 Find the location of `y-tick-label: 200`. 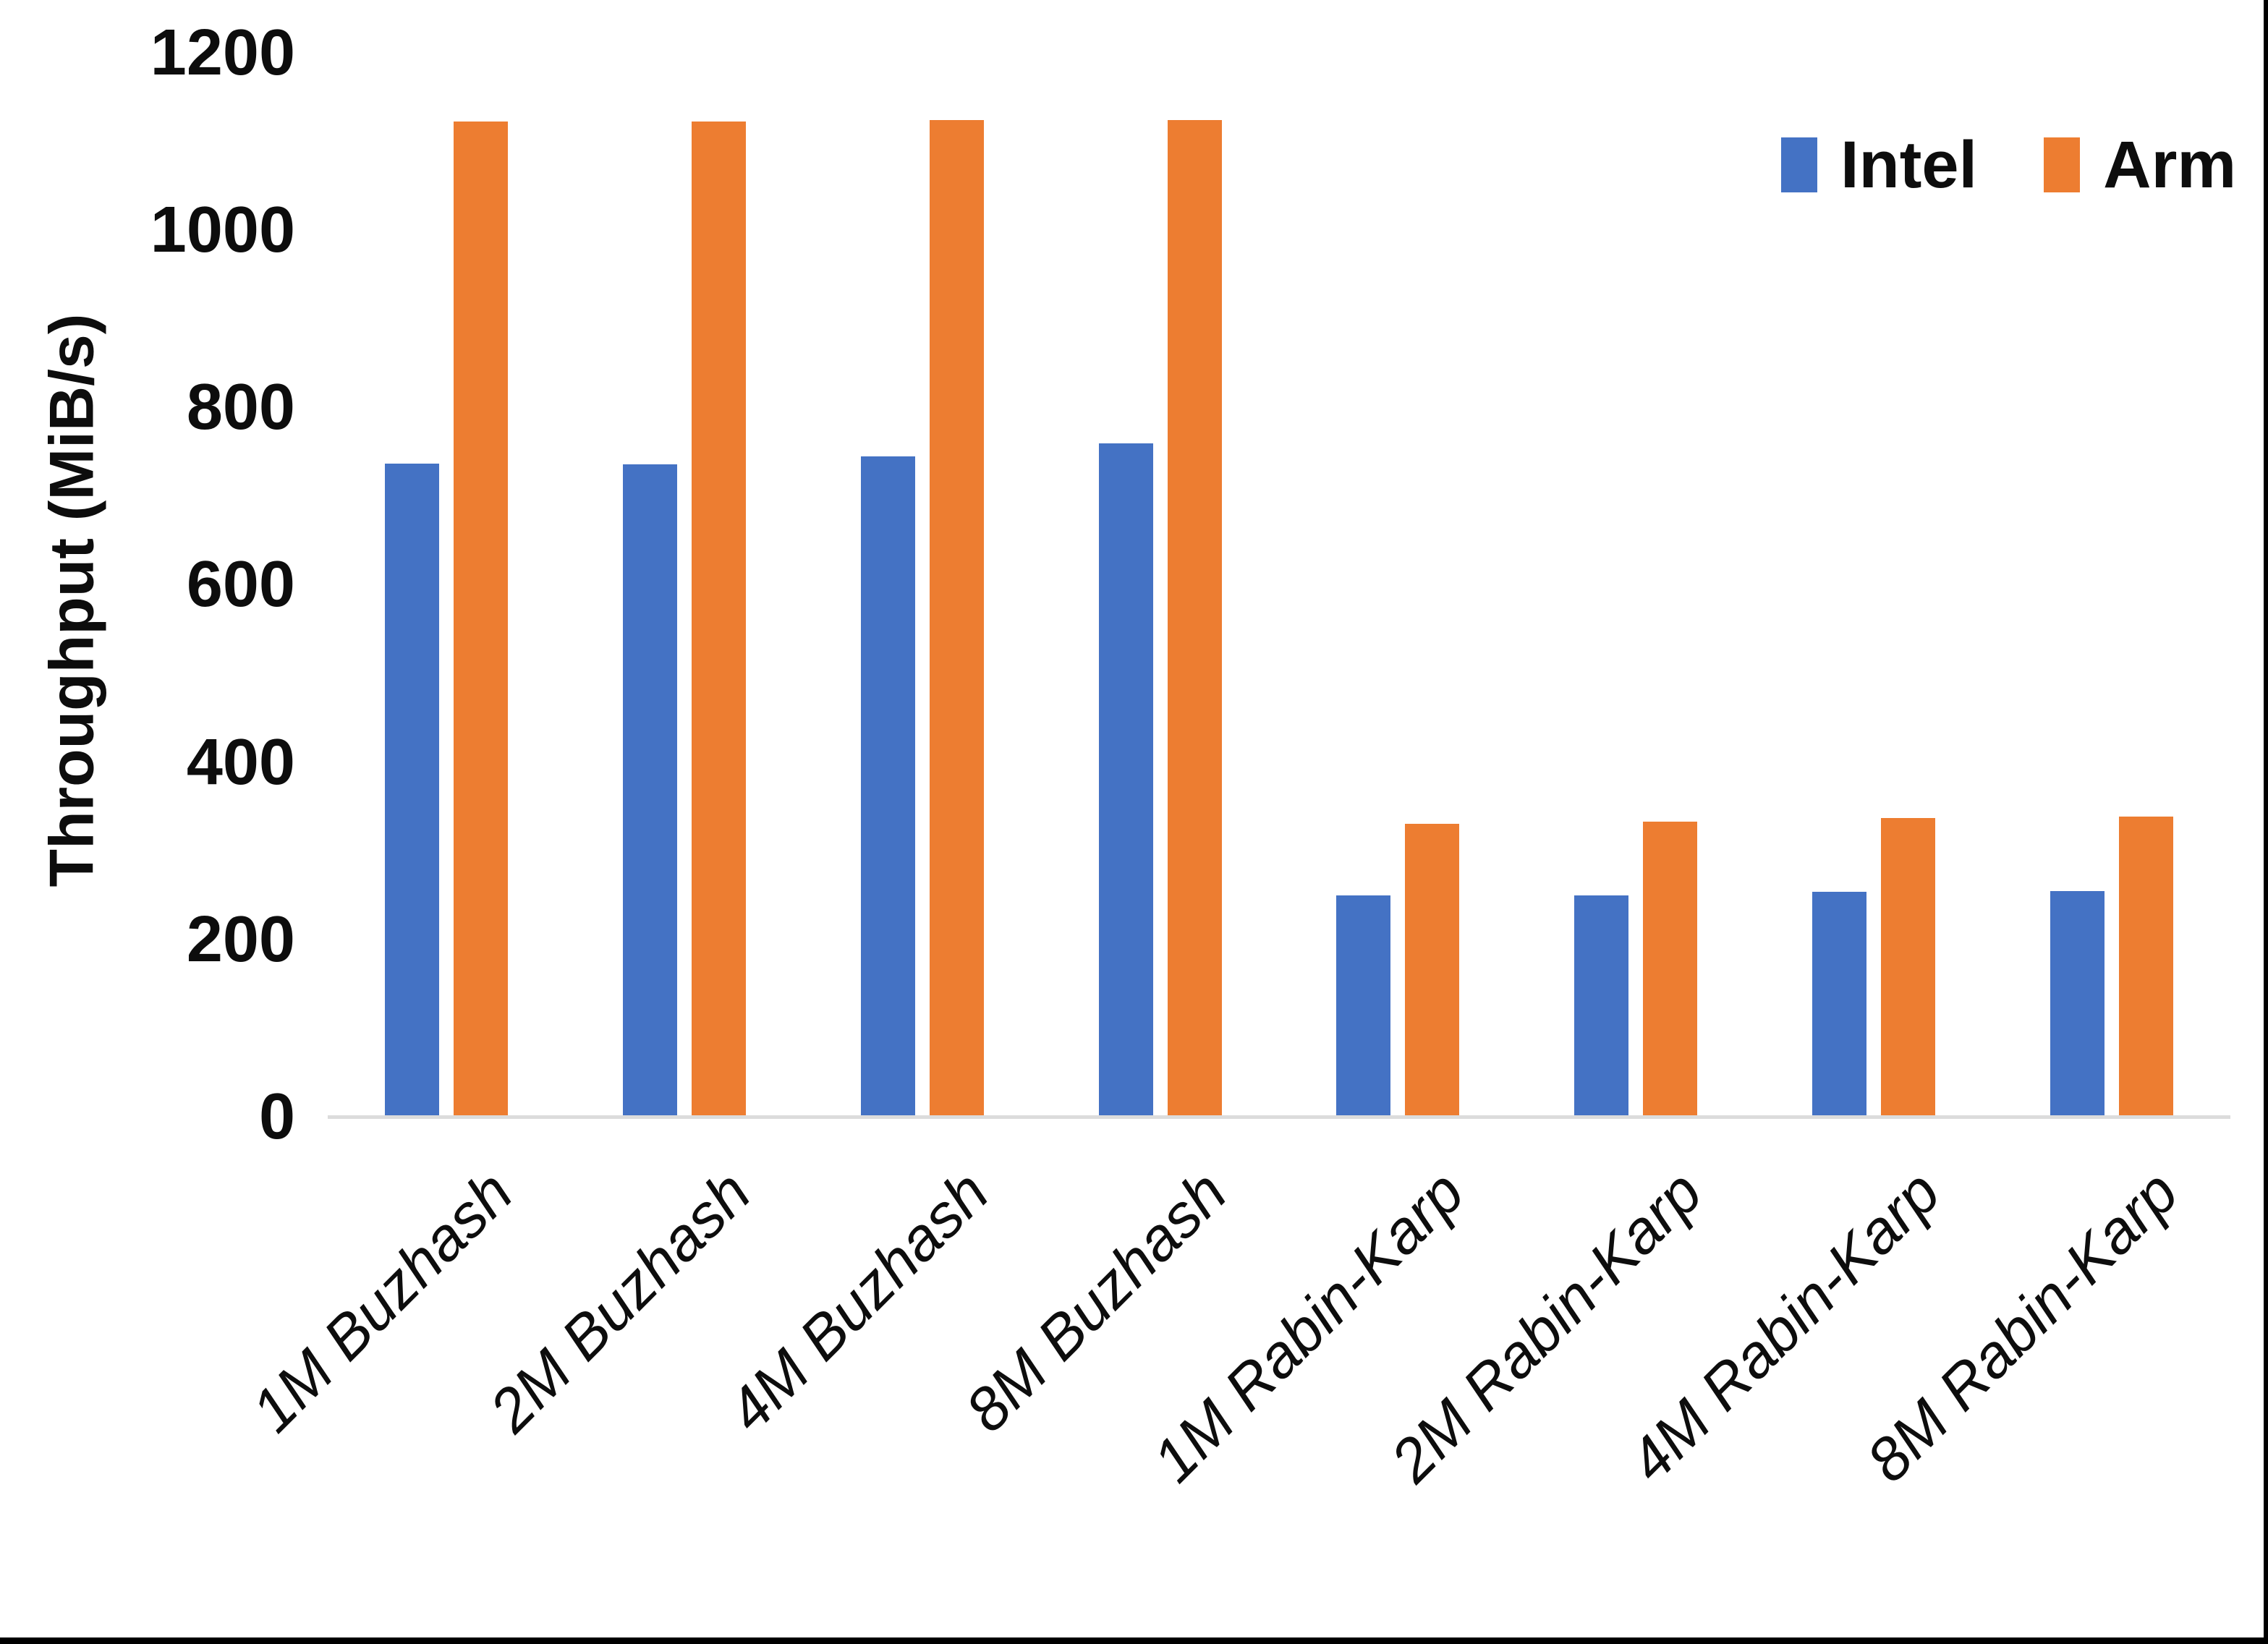

y-tick-label: 200 is located at coordinates (240, 939).